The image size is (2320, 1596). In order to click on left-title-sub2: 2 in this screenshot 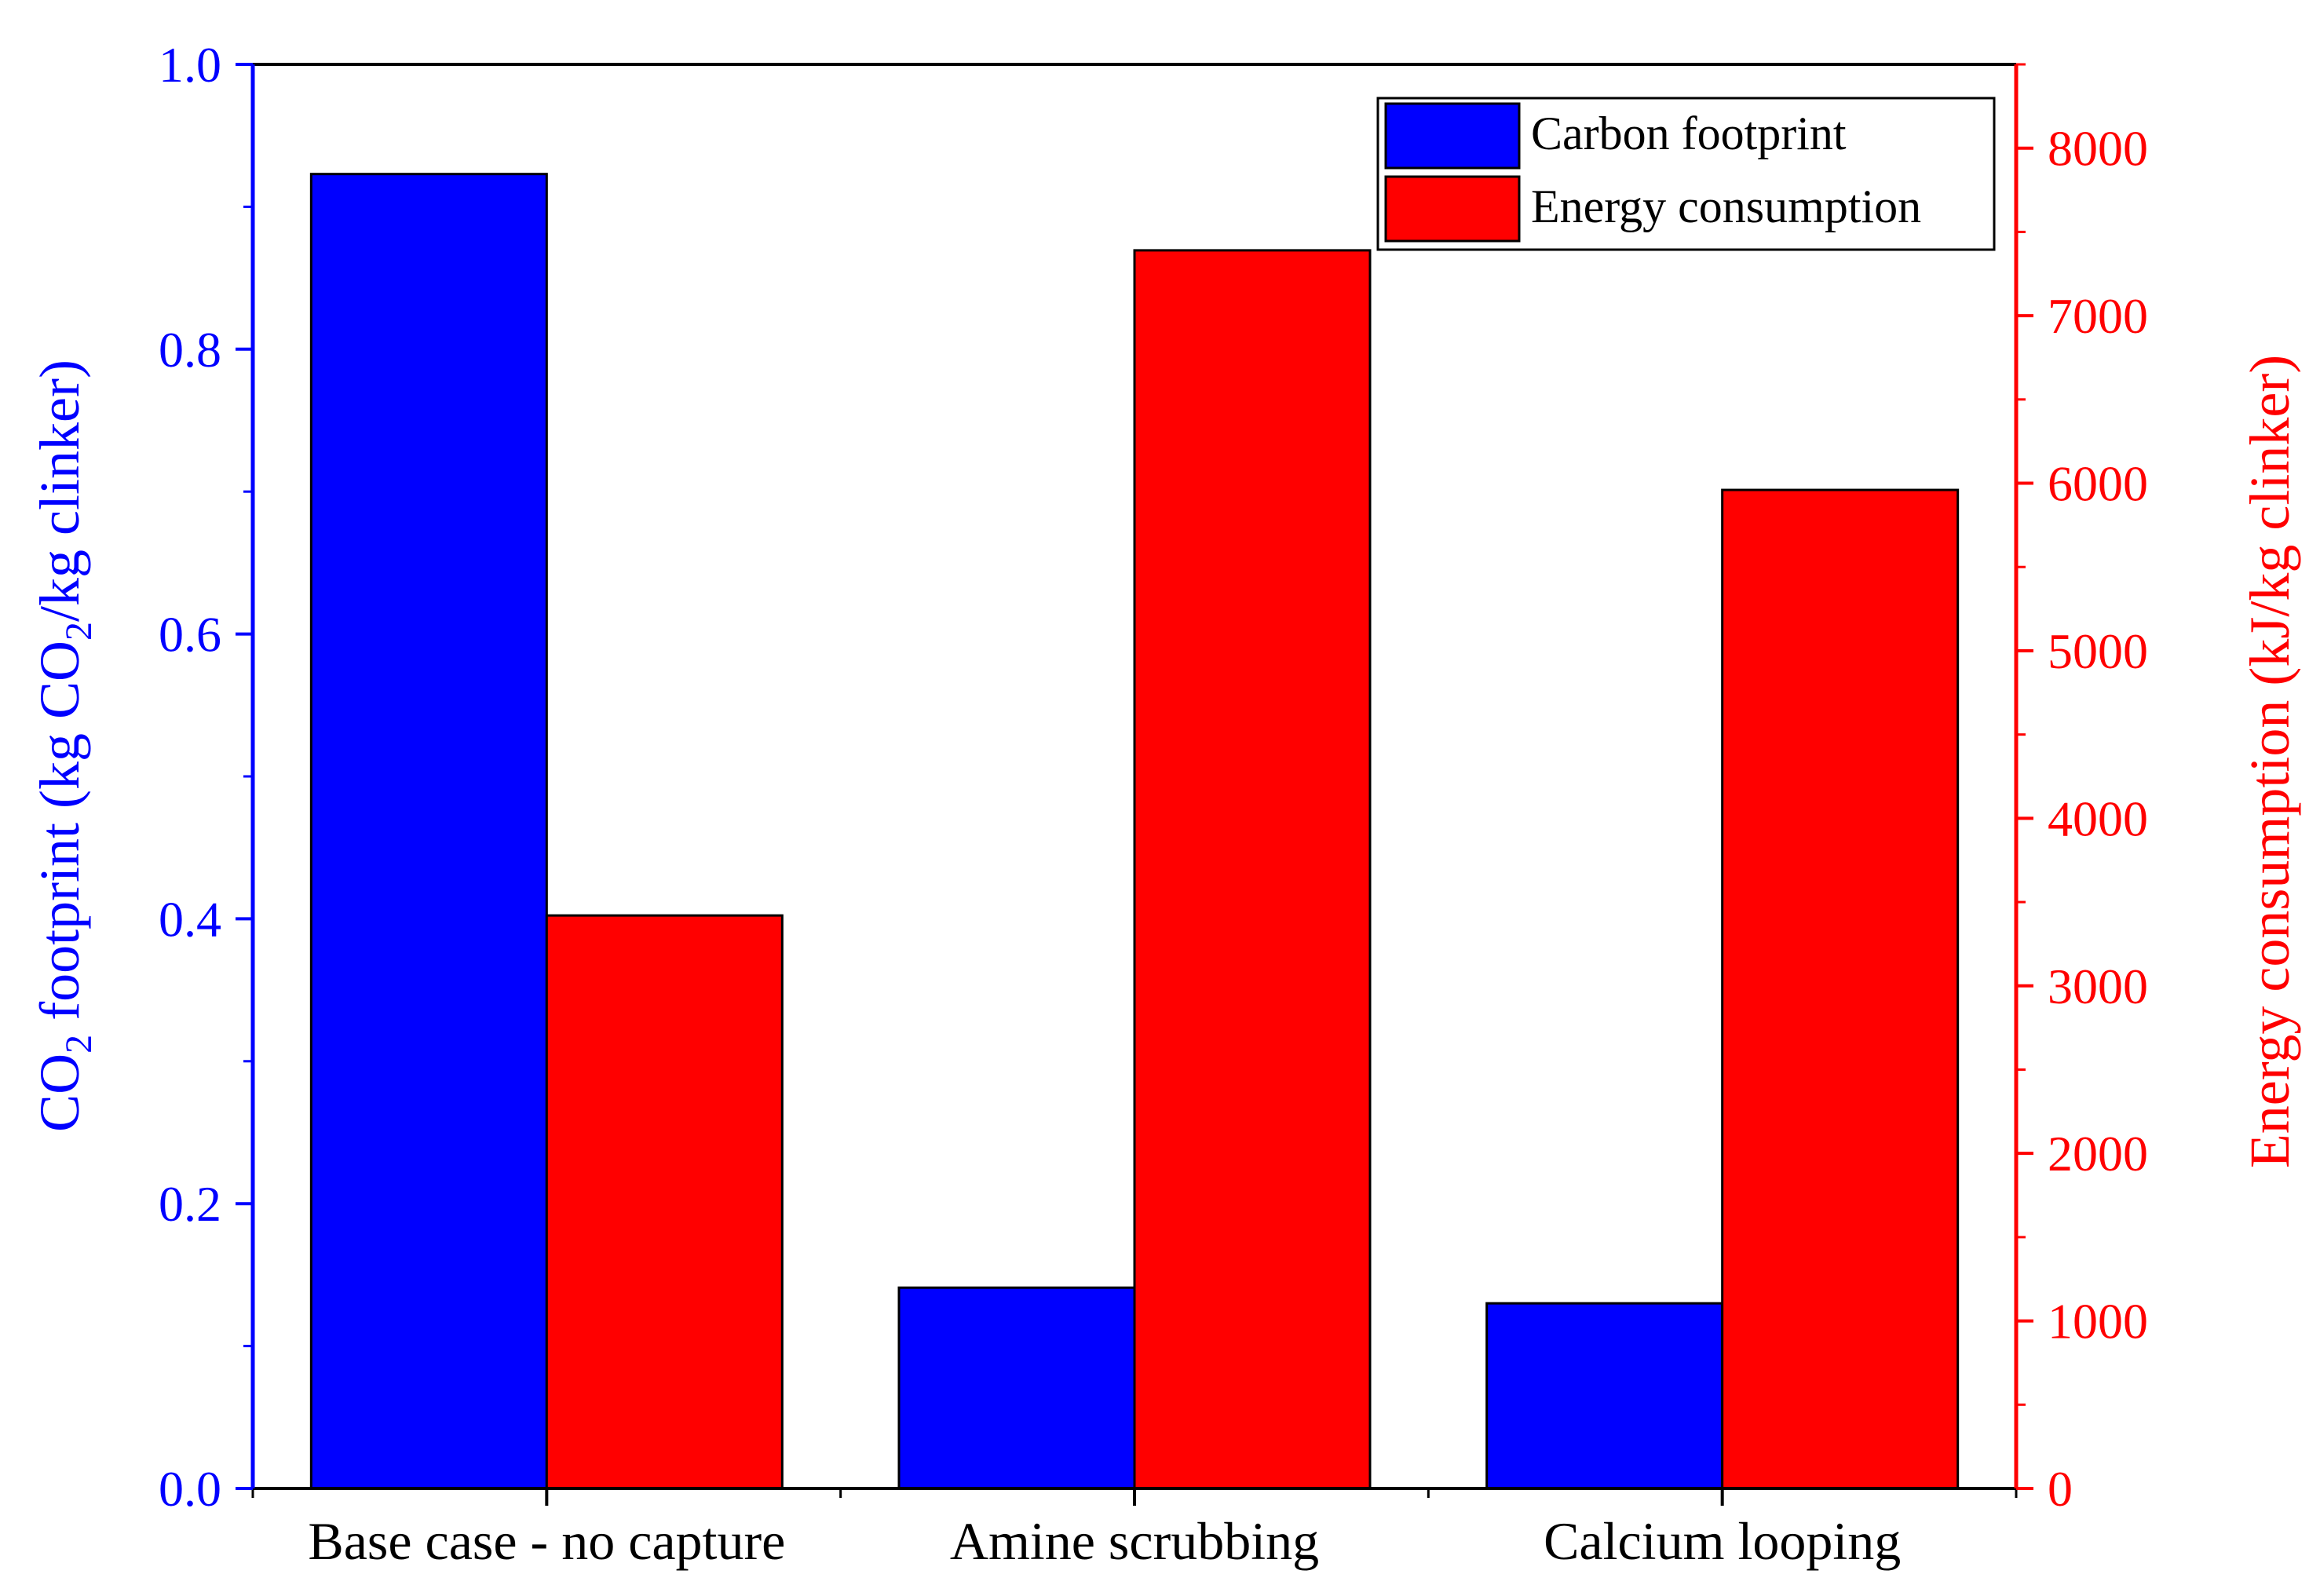, I will do `click(79, 631)`.